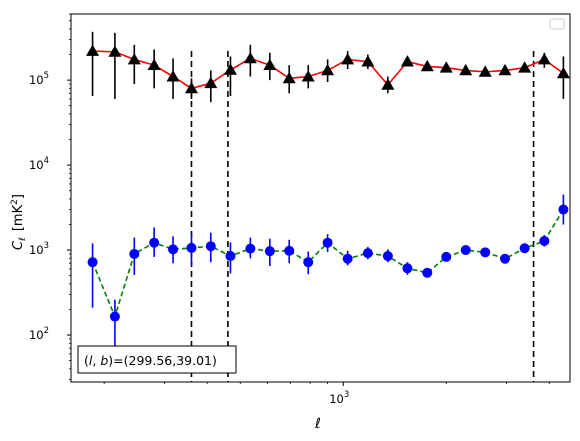 Image resolution: width=580 pixels, height=441 pixels. Describe the element at coordinates (86, 360) in the screenshot. I see `annotation-open-paren: (` at that location.